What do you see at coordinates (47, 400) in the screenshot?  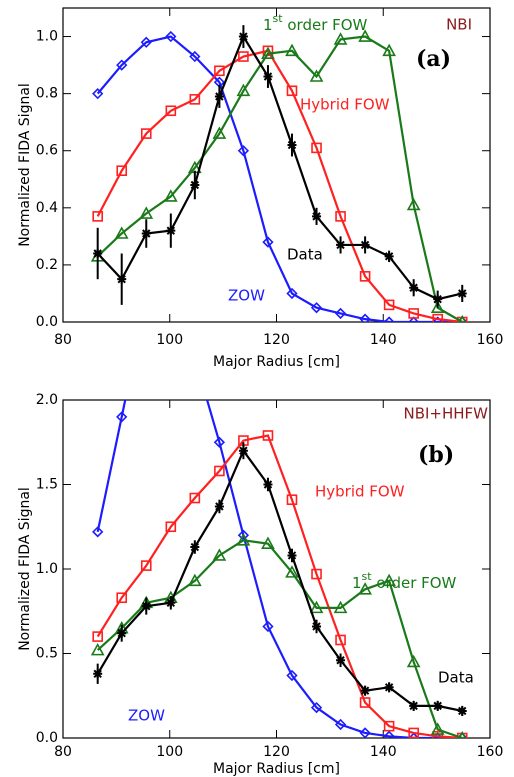 I see `y-tick-label: 2.0` at bounding box center [47, 400].